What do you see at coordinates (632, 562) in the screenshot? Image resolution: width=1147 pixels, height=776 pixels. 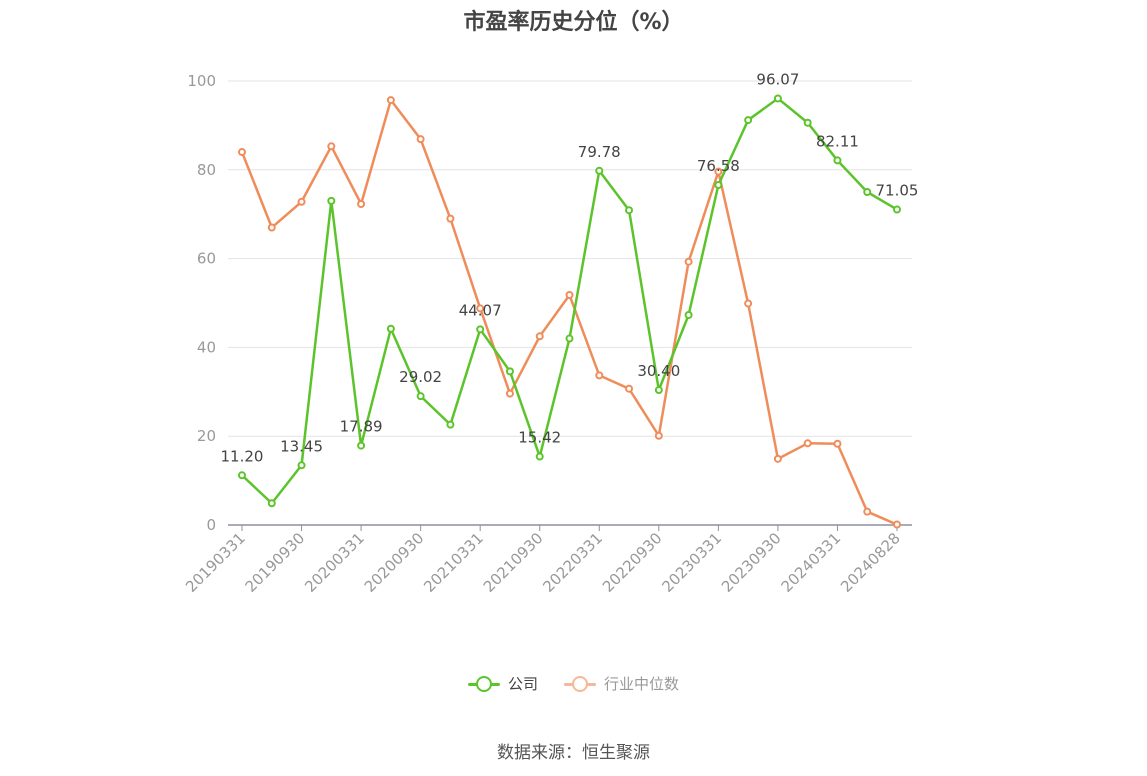 I see `x-tick-label: 20220930` at bounding box center [632, 562].